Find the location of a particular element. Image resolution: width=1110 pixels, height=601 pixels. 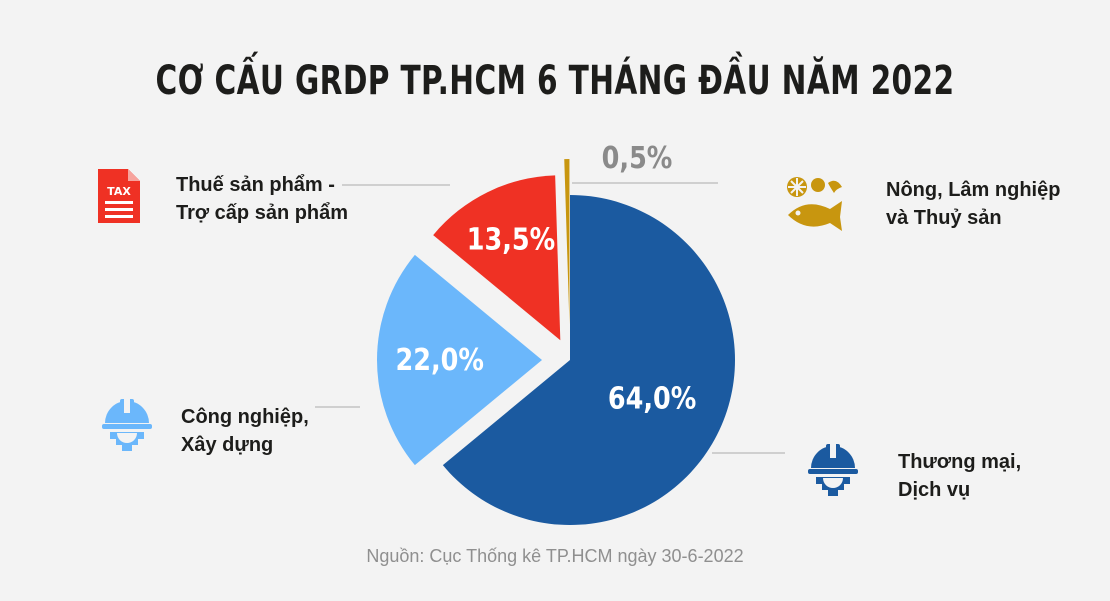

data-label-tax: 13,5% is located at coordinates (511, 239).